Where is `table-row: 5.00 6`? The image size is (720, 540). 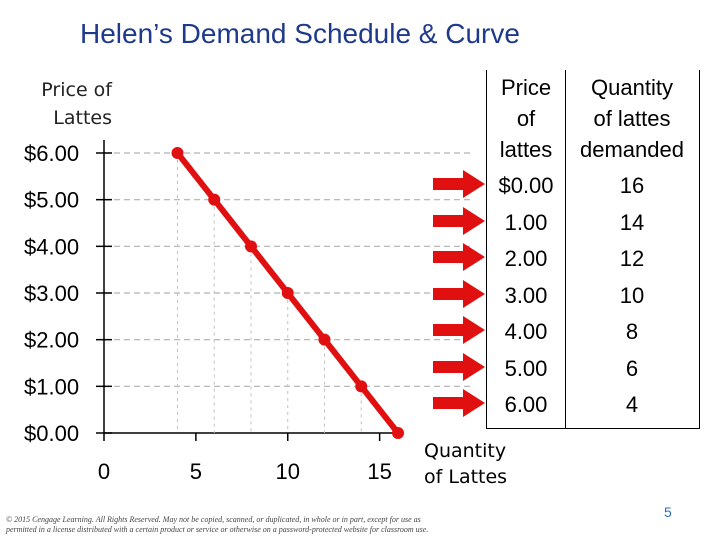
table-row: 5.00 6 is located at coordinates (593, 369).